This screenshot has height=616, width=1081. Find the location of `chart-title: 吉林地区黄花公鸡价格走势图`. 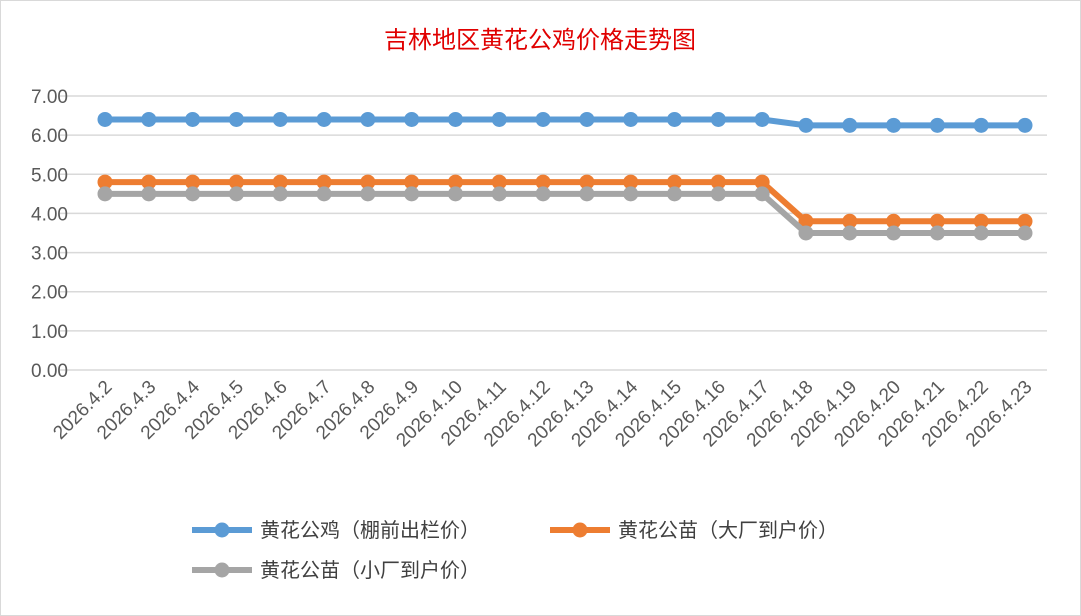

chart-title: 吉林地区黄花公鸡价格走势图 is located at coordinates (540, 40).